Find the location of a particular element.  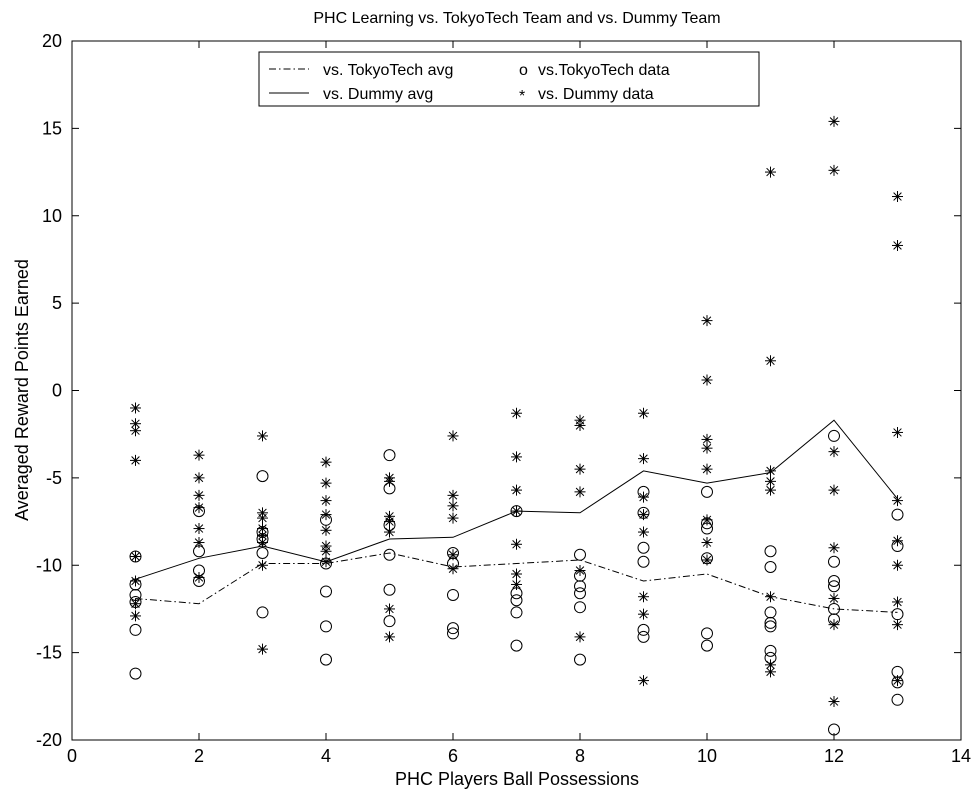

y-tick-label: -15 is located at coordinates (49, 653).